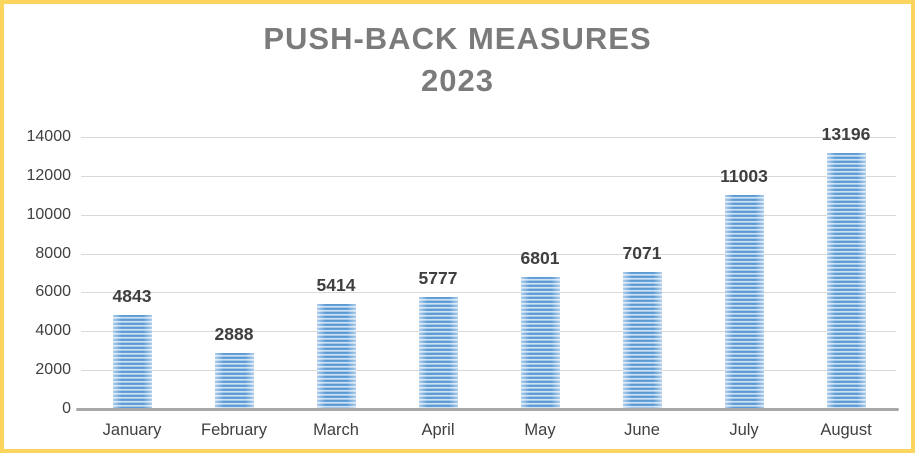 The image size is (915, 453). Describe the element at coordinates (234, 333) in the screenshot. I see `bar-value-label: 2888` at that location.